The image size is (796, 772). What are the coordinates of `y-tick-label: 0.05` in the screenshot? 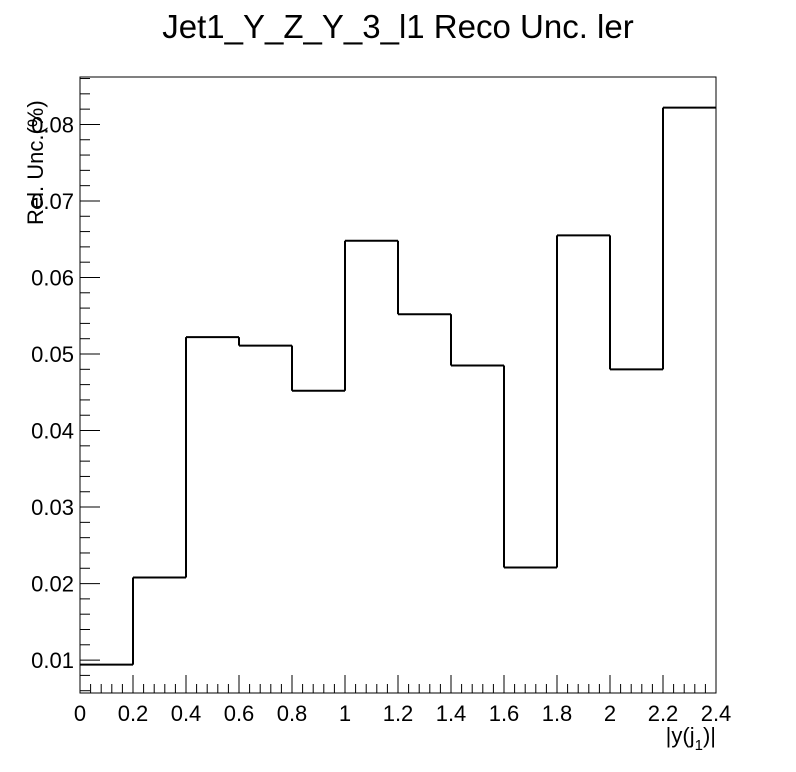 It's located at (52, 354).